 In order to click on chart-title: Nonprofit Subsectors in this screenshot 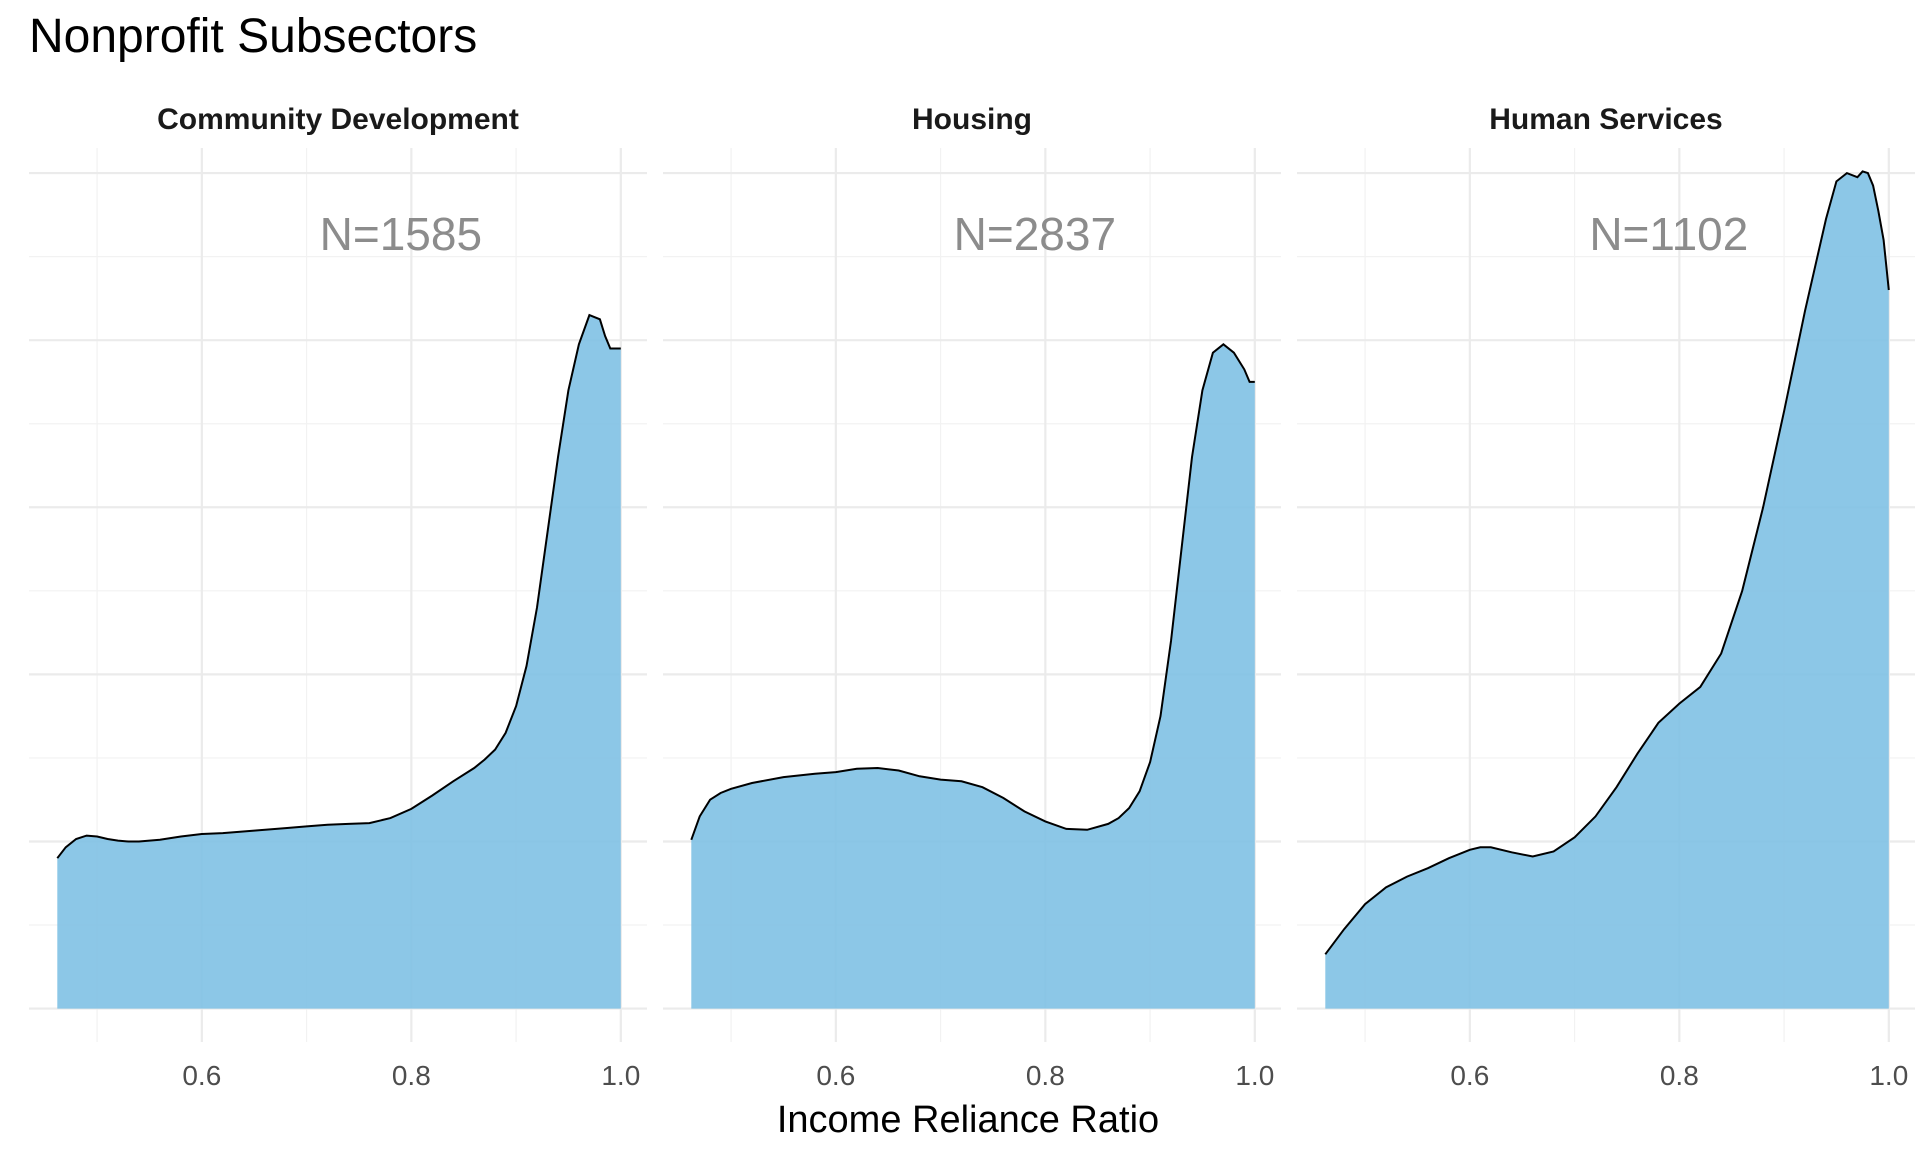, I will do `click(253, 36)`.